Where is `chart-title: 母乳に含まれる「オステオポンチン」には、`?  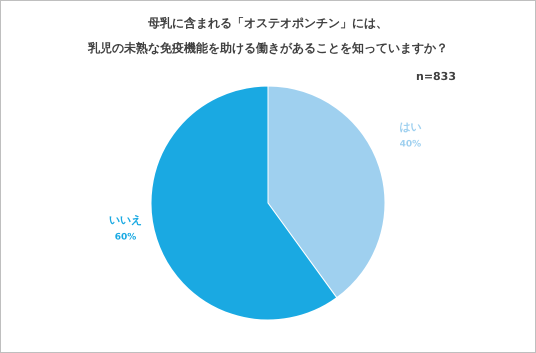
chart-title: 母乳に含まれる「オステオポンチン」には、 is located at coordinates (267, 23).